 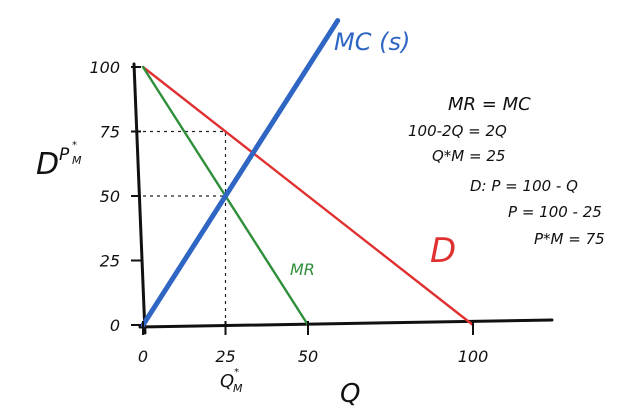 I want to click on x-tick-label-0: 0, so click(x=143, y=356).